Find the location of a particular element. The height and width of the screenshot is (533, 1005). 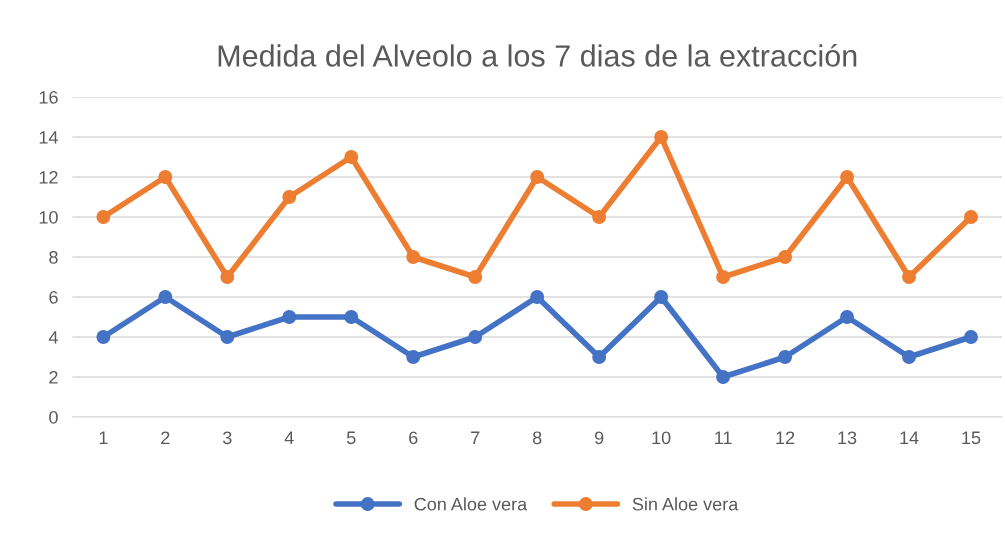

y-tick-label: 8 is located at coordinates (53, 257).